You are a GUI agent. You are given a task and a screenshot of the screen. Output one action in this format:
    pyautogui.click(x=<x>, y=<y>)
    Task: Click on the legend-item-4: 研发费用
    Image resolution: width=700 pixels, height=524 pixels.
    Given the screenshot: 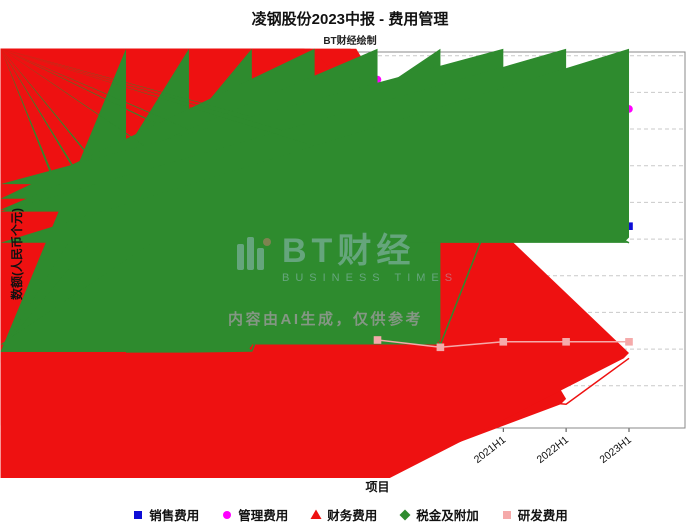 What is the action you would take?
    pyautogui.click(x=534, y=514)
    